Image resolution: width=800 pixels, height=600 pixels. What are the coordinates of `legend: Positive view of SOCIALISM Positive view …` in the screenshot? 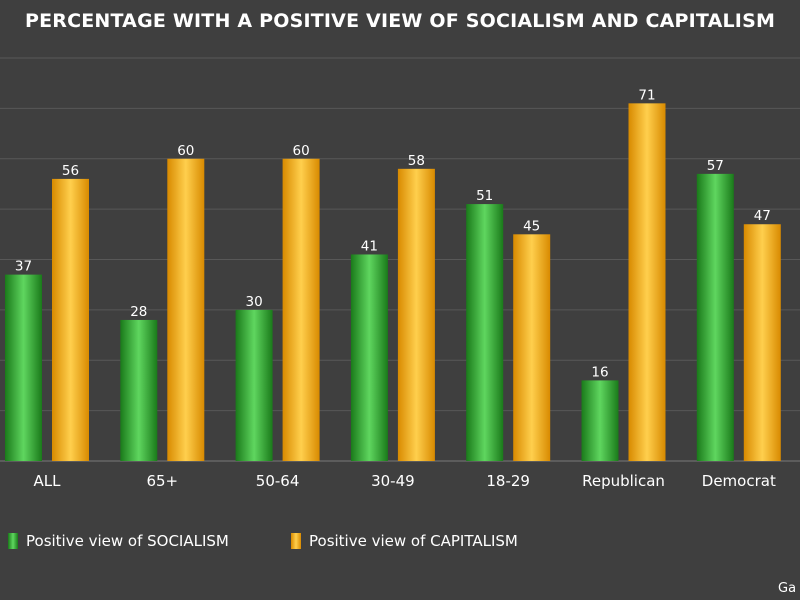 It's located at (263, 541).